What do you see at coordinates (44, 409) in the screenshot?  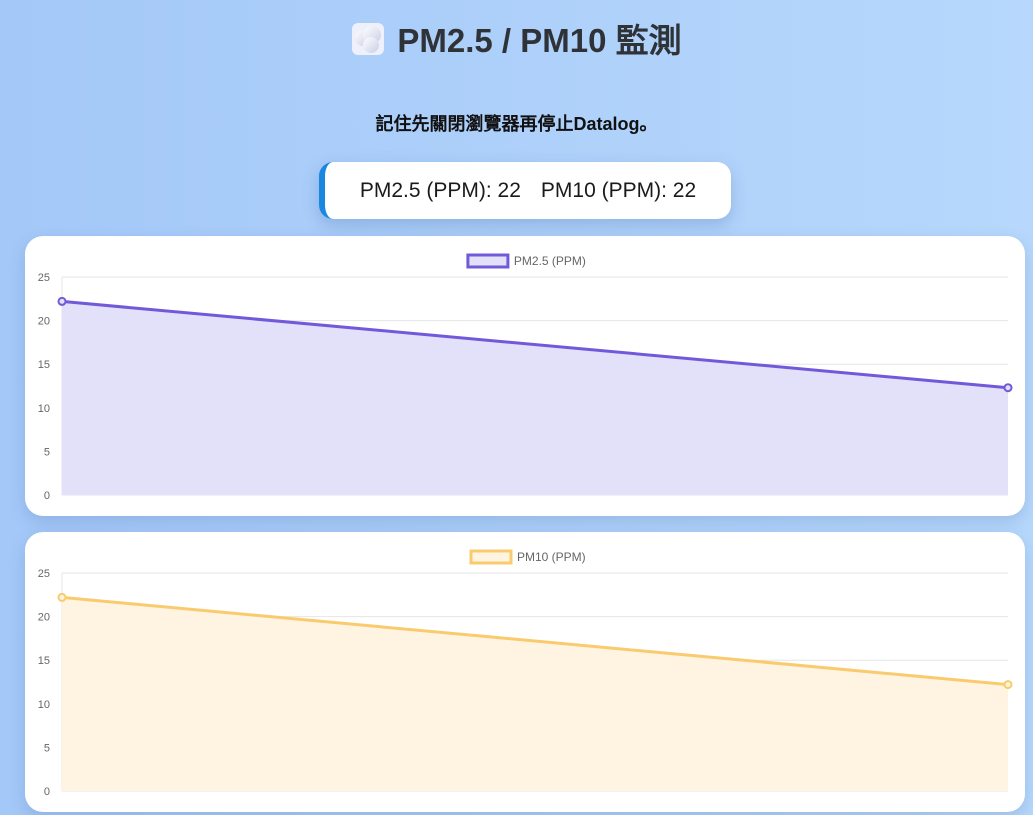 I see `pm25-y-tick-label: 10` at bounding box center [44, 409].